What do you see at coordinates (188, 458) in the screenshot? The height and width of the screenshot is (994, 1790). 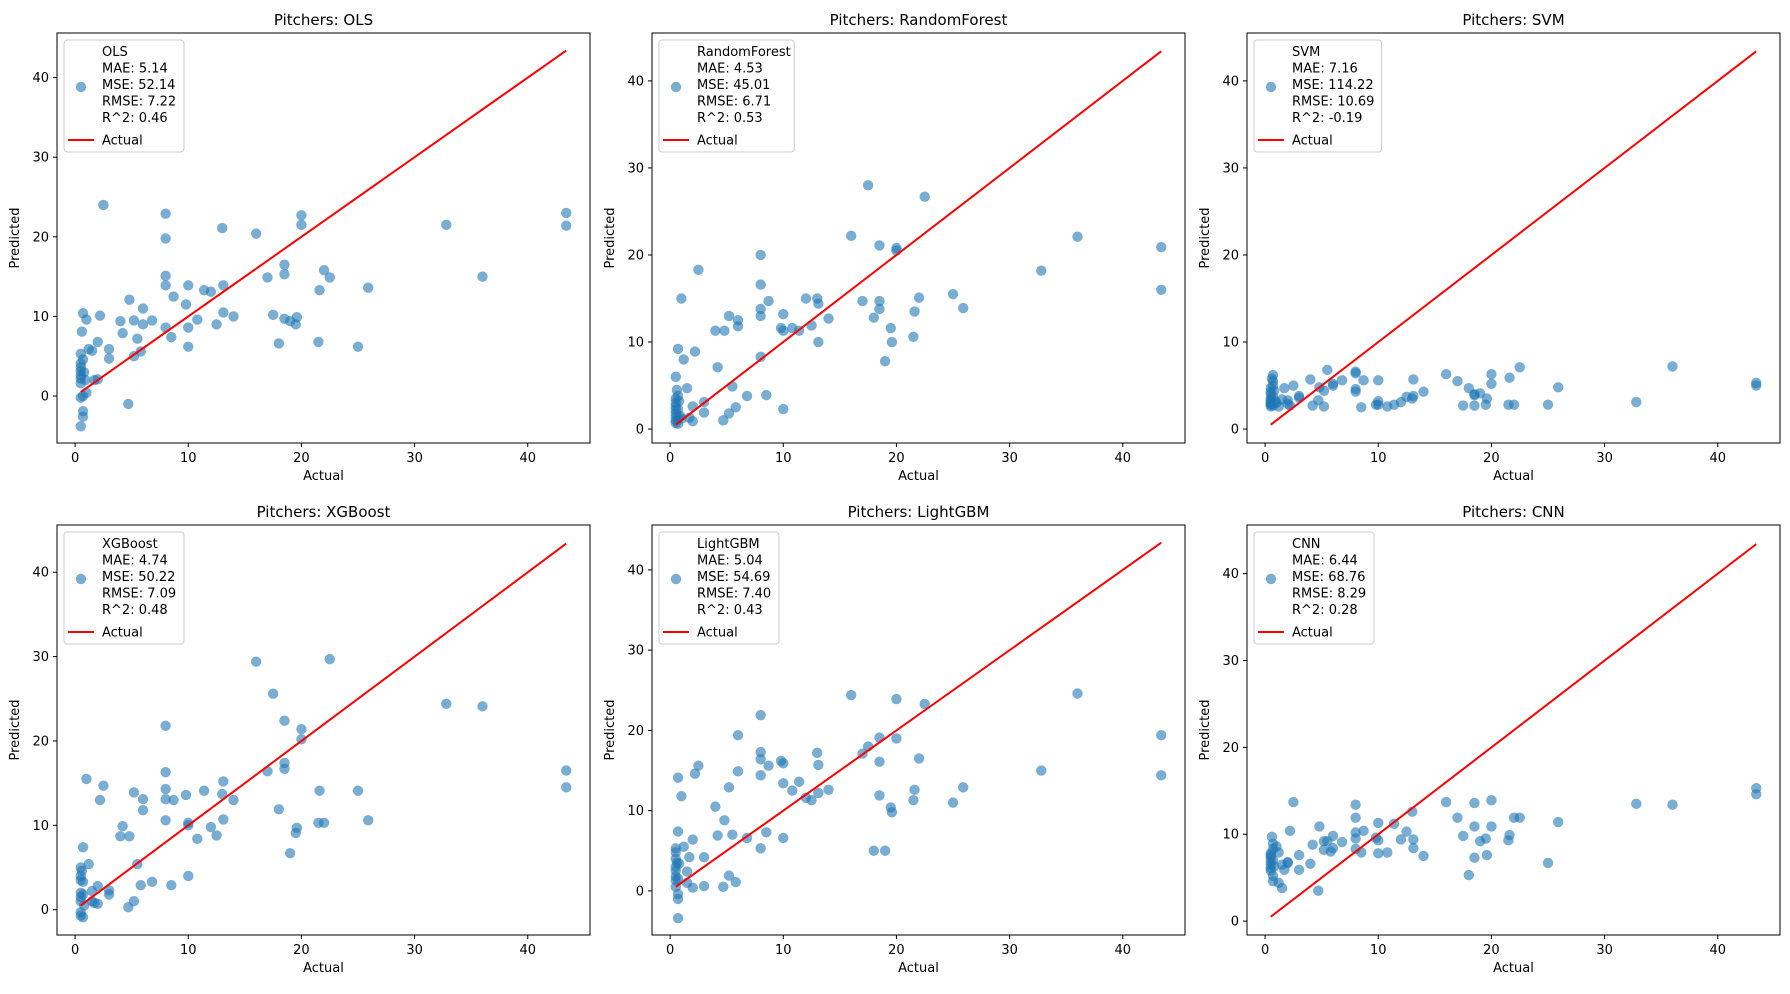 I see `x-tick-label: 10` at bounding box center [188, 458].